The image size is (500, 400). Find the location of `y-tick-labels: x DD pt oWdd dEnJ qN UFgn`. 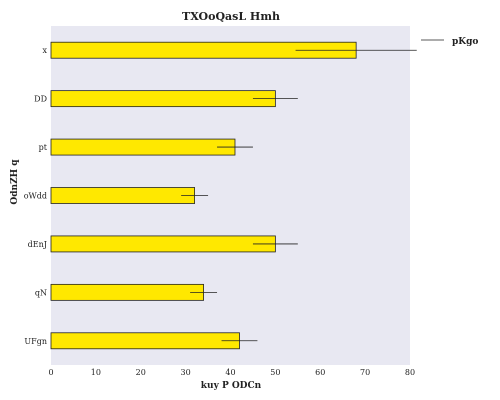

y-tick-labels: x DD pt oWdd dEnJ qN UFgn is located at coordinates (36, 196).